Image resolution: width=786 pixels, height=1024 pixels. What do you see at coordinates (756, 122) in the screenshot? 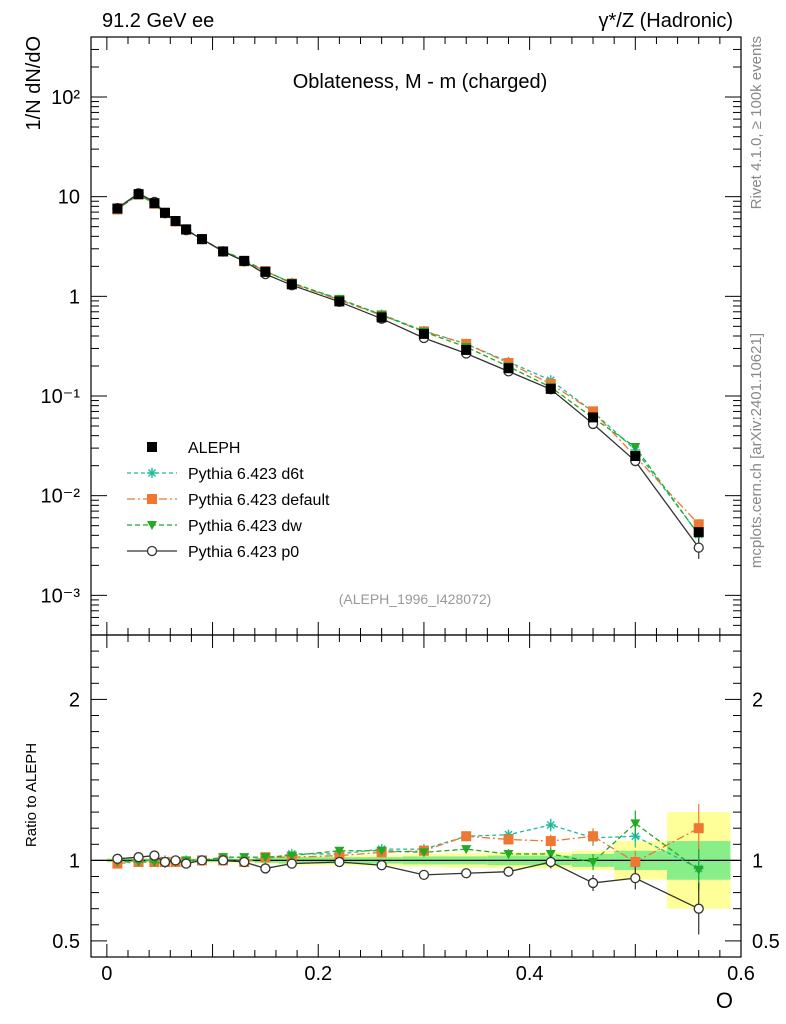
I see `rivet-version-label: Rivet 4.1.0, ≥ 100k events` at bounding box center [756, 122].